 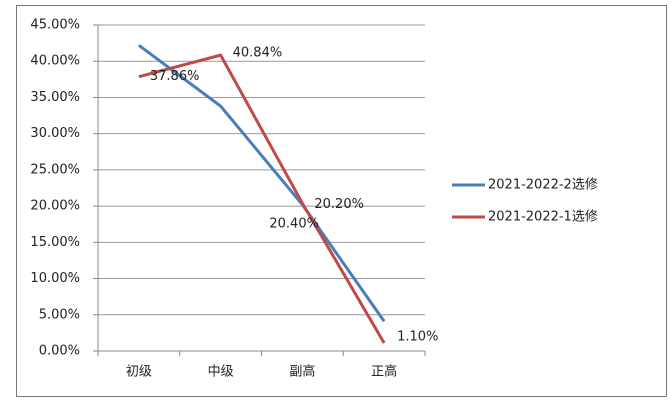 What do you see at coordinates (175, 76) in the screenshot?
I see `data-label: 37.86%` at bounding box center [175, 76].